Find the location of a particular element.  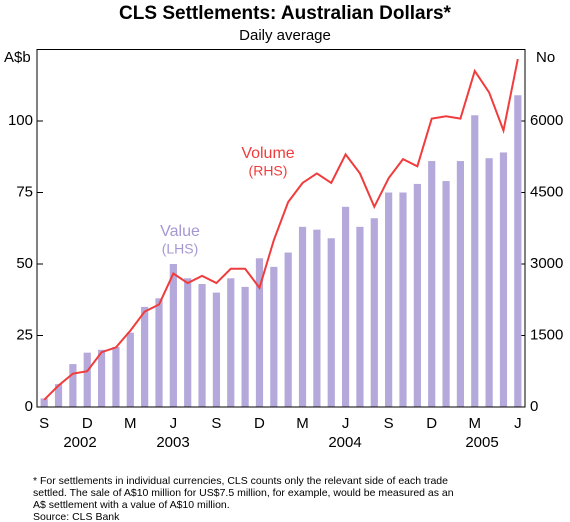

y-tick-label: 75 is located at coordinates (24, 191).